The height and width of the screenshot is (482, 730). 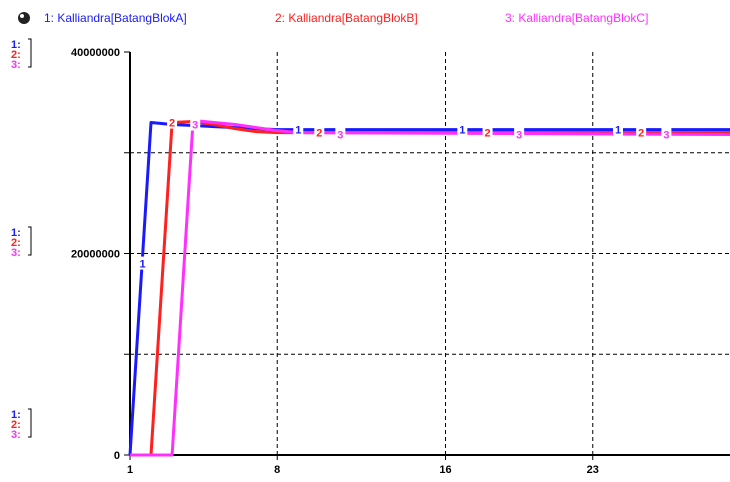 I want to click on x-tick-label: 16, so click(x=445, y=470).